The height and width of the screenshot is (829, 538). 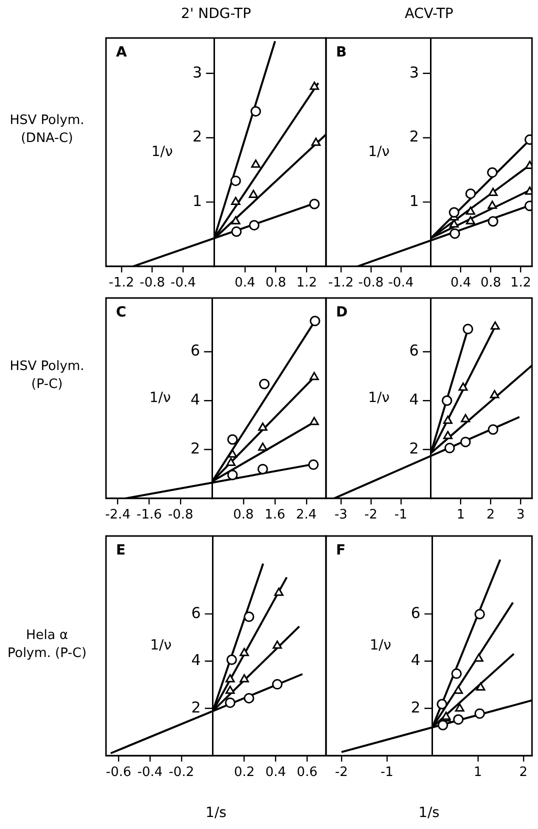 What do you see at coordinates (244, 772) in the screenshot?
I see `x-tick-label: 0.2` at bounding box center [244, 772].